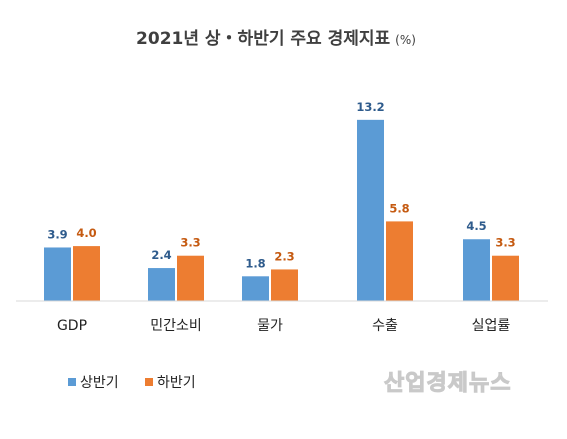  Describe the element at coordinates (284, 256) in the screenshot. I see `data-label-second-half-2: 2.3` at that location.